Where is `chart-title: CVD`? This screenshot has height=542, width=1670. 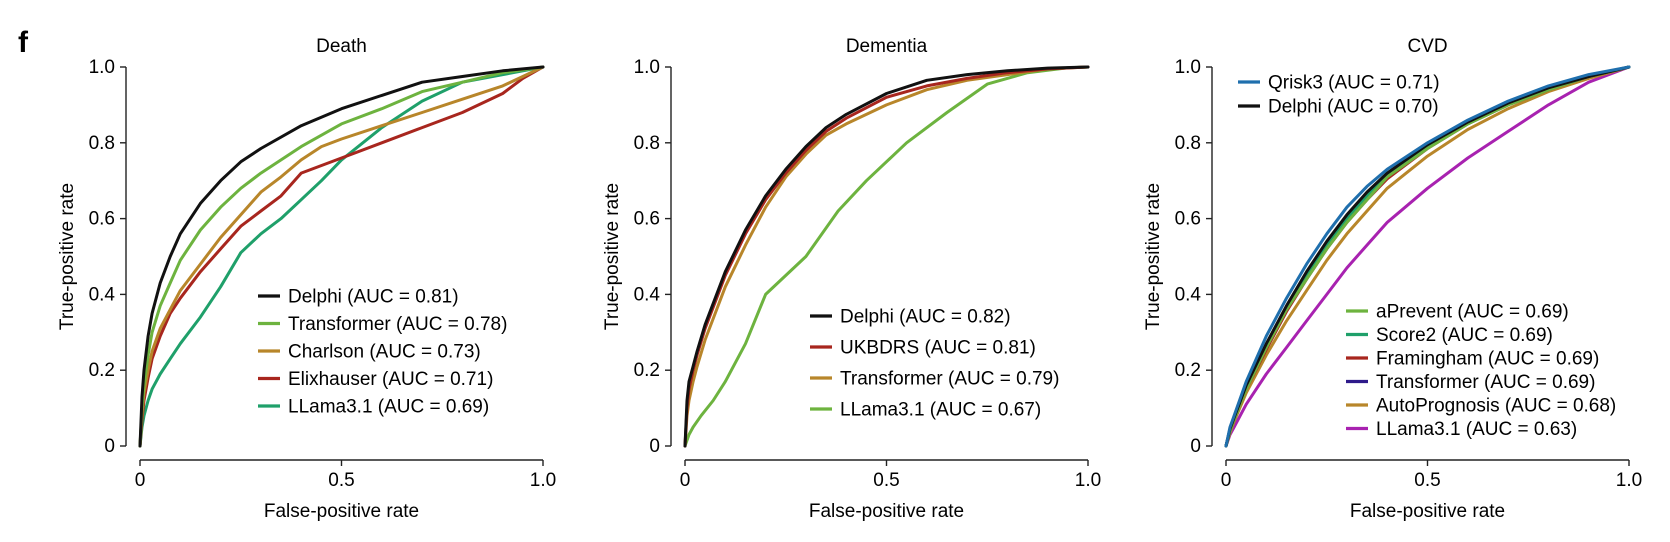 chart-title: CVD is located at coordinates (1427, 46).